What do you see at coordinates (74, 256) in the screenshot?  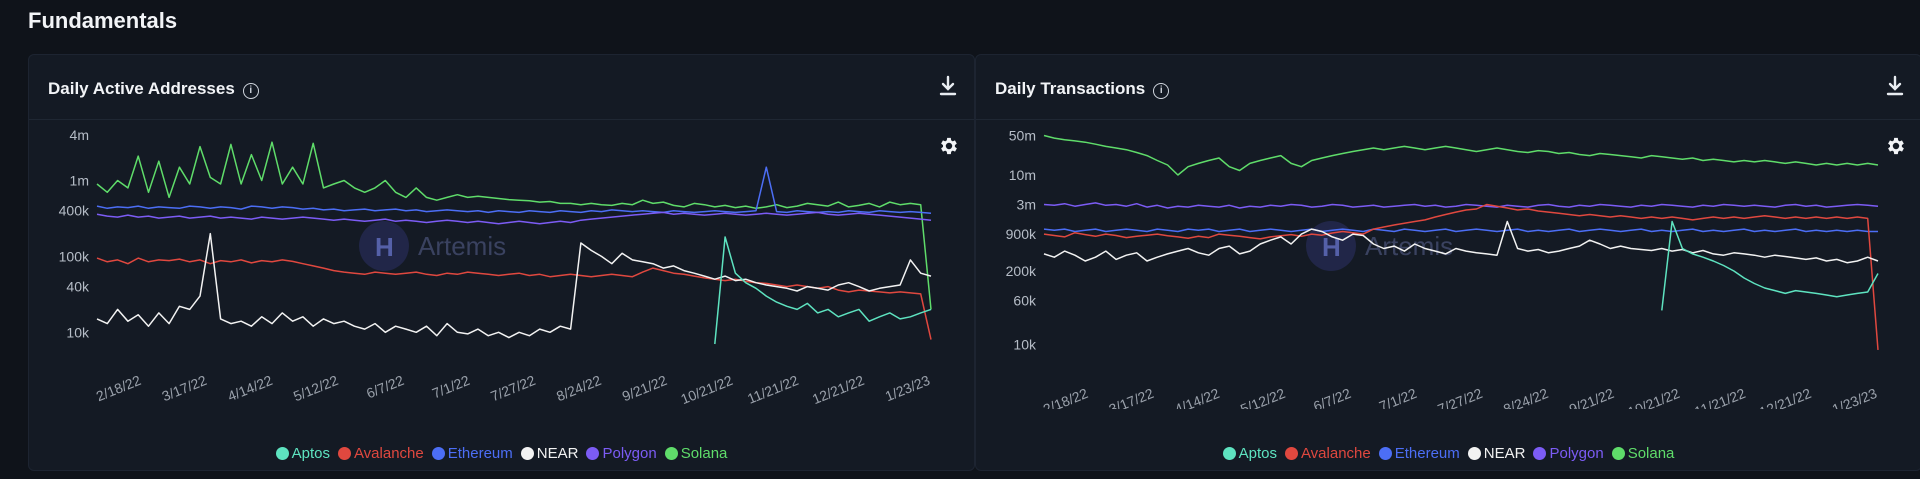 I see `y-tick-label: 100k` at bounding box center [74, 256].